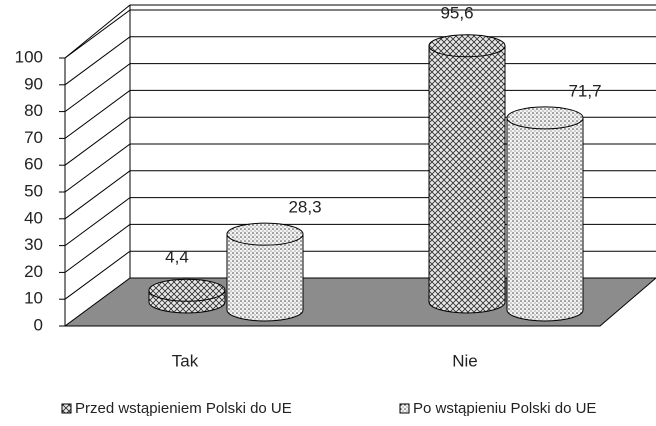 The image size is (656, 426). I want to click on y-tick-label: 40, so click(33, 217).